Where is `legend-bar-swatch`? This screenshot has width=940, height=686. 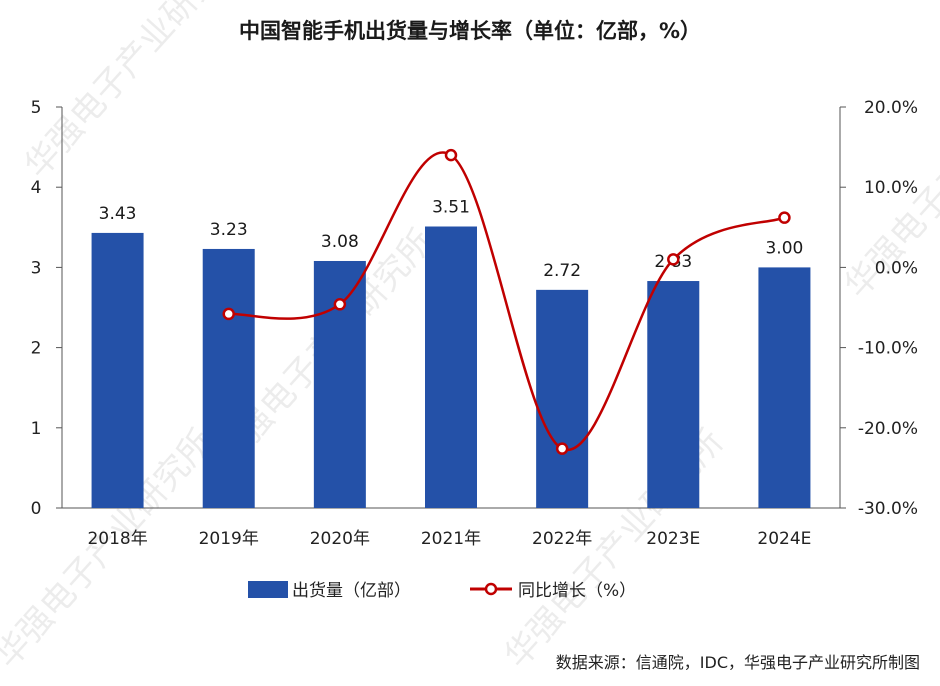 legend-bar-swatch is located at coordinates (268, 589).